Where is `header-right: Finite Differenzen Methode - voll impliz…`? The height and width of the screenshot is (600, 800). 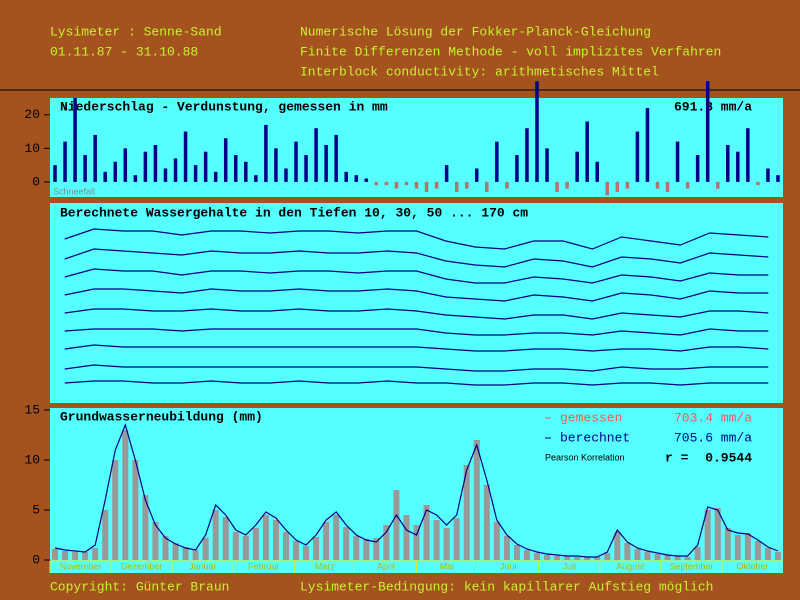
header-right: Finite Differenzen Methode - voll impliz… is located at coordinates (510, 51).